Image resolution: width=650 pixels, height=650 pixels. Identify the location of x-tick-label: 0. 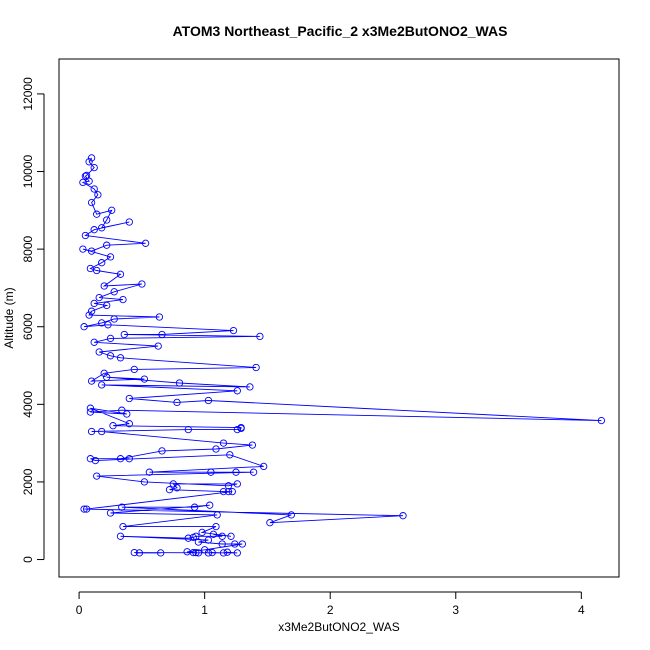
(79, 610).